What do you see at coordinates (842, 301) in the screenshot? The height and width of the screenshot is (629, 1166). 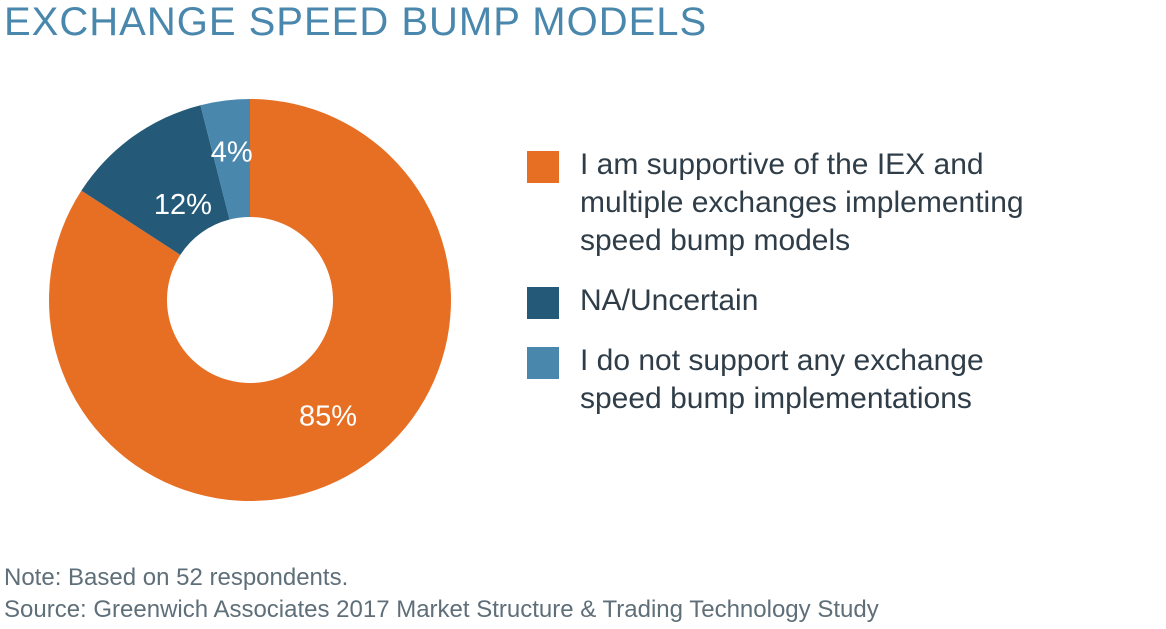 I see `legend-item-uncertain: NA/Uncertain` at bounding box center [842, 301].